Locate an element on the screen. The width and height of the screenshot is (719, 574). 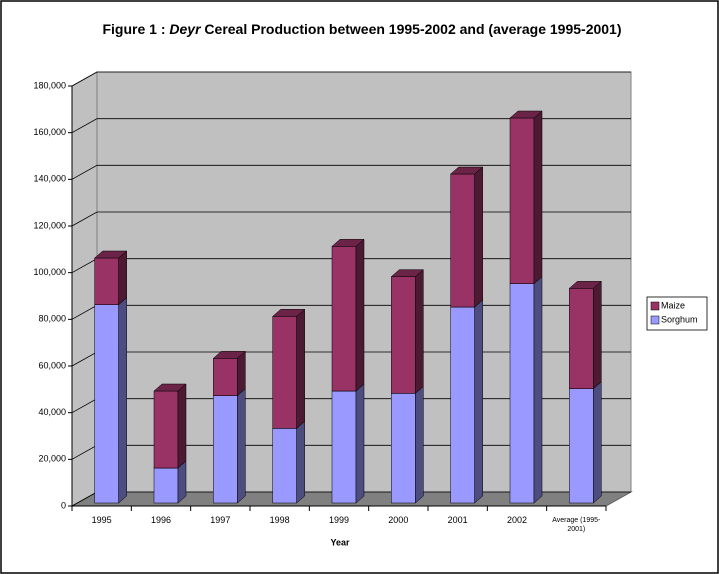
x-tick-label: 2000 is located at coordinates (398, 520).